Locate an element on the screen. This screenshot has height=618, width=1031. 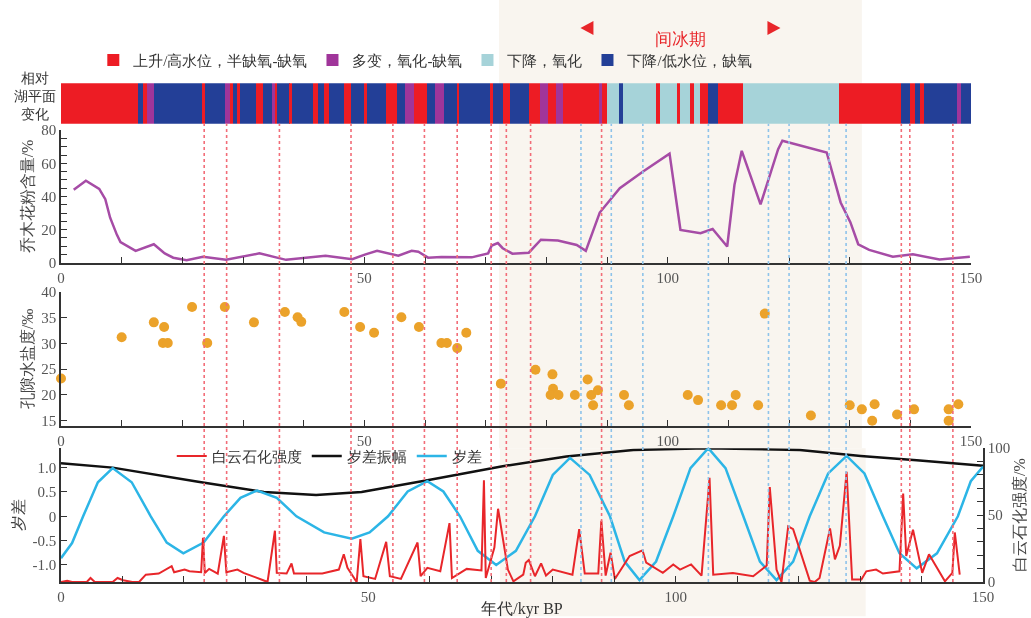
y-axis-title: 孔隙水盐度/‰ is located at coordinates (27, 359).